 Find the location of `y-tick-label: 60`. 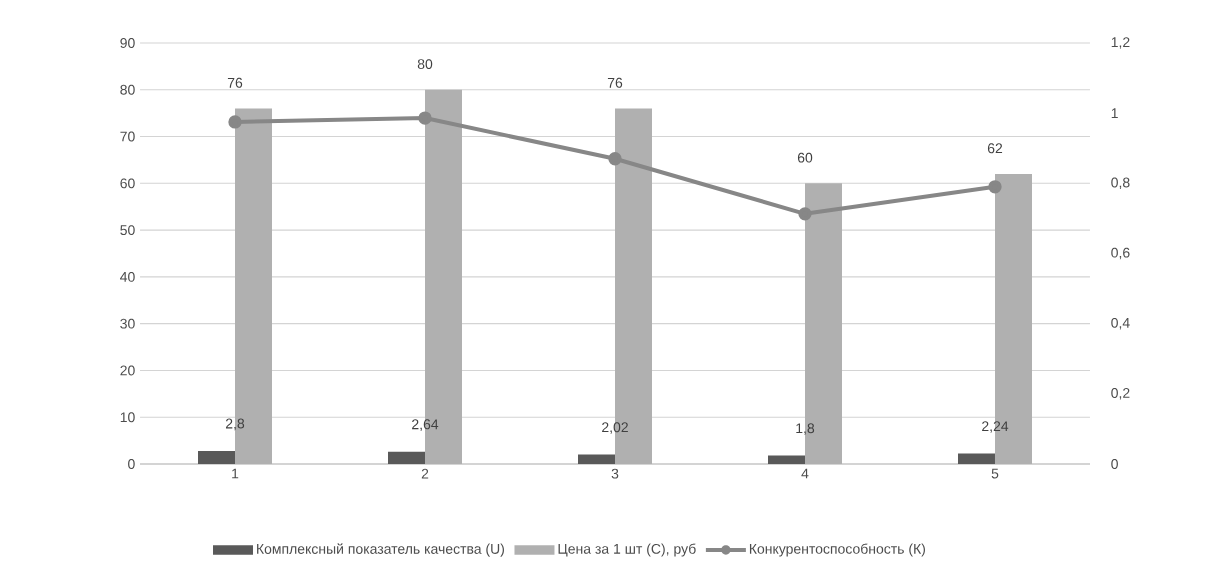

y-tick-label: 60 is located at coordinates (127, 183).